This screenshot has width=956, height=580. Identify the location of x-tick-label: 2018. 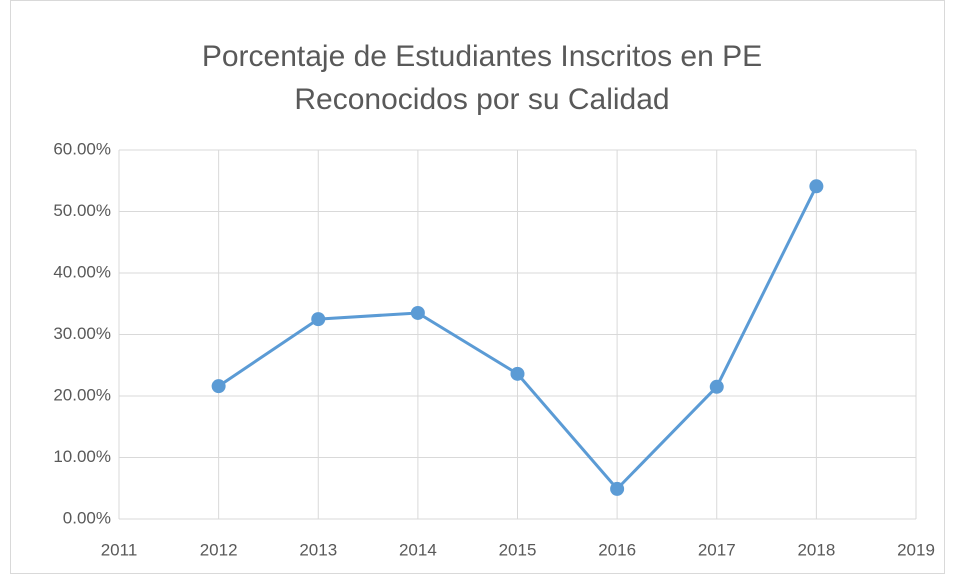
(816, 549).